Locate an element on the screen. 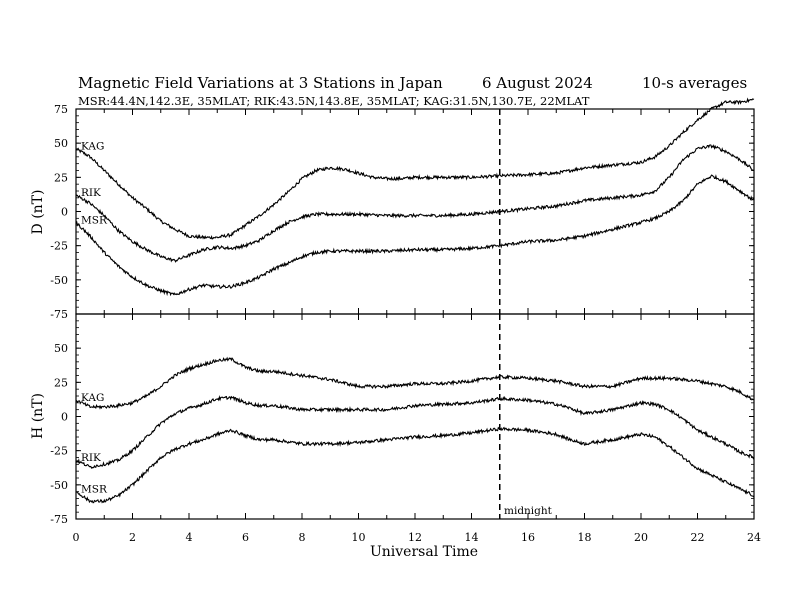 This screenshot has height=612, width=792. x-tick-label: 20 is located at coordinates (641, 537).